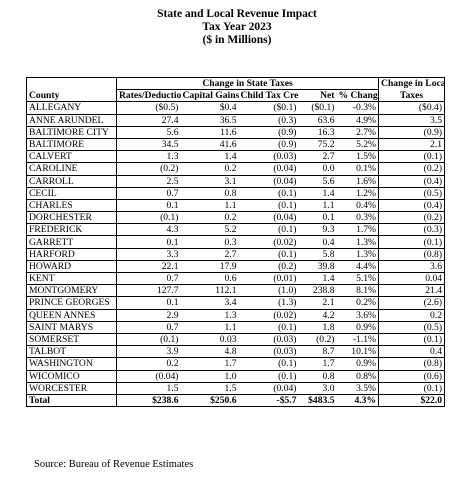 This screenshot has width=474, height=493. Describe the element at coordinates (317, 120) in the screenshot. I see `cell-net: 63.6` at that location.